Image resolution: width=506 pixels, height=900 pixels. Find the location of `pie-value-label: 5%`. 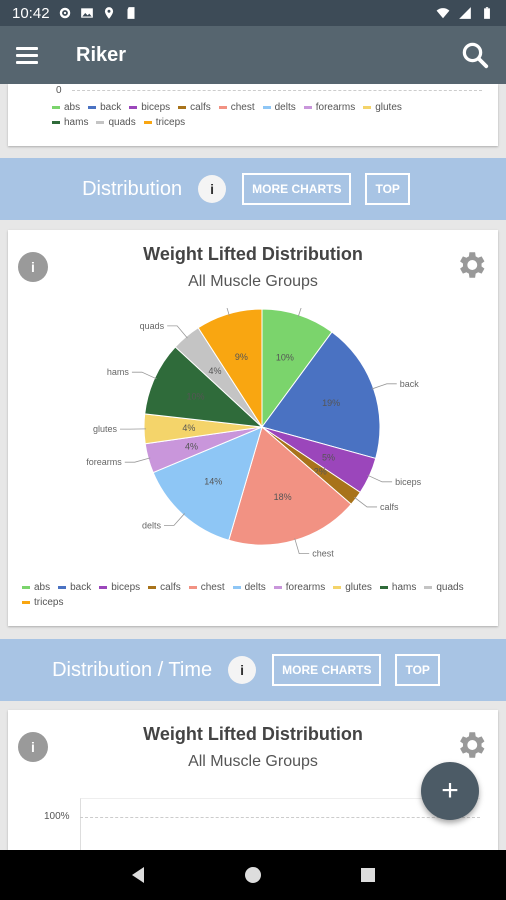

pie-value-label: 5% is located at coordinates (328, 457).